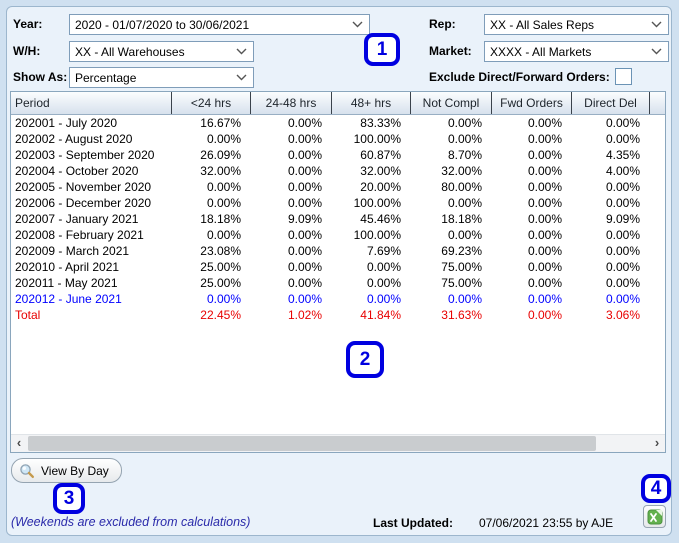  I want to click on scrollbar-thumb, so click(312, 443).